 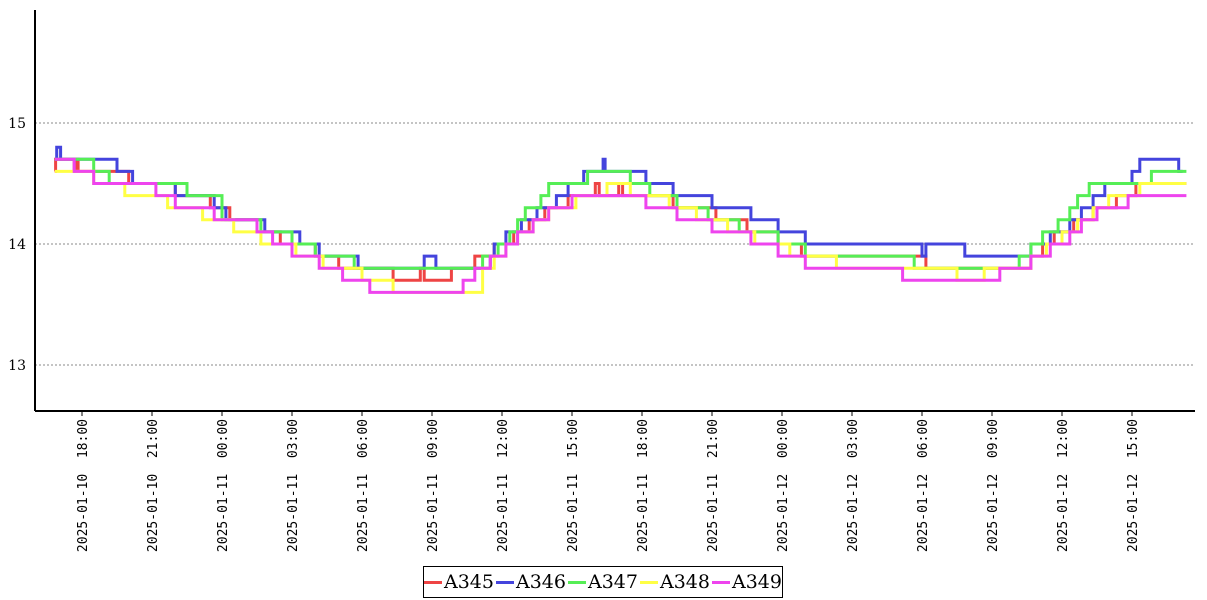 I want to click on x-tick-label: 2025-01-12 12:00, so click(x=1063, y=485).